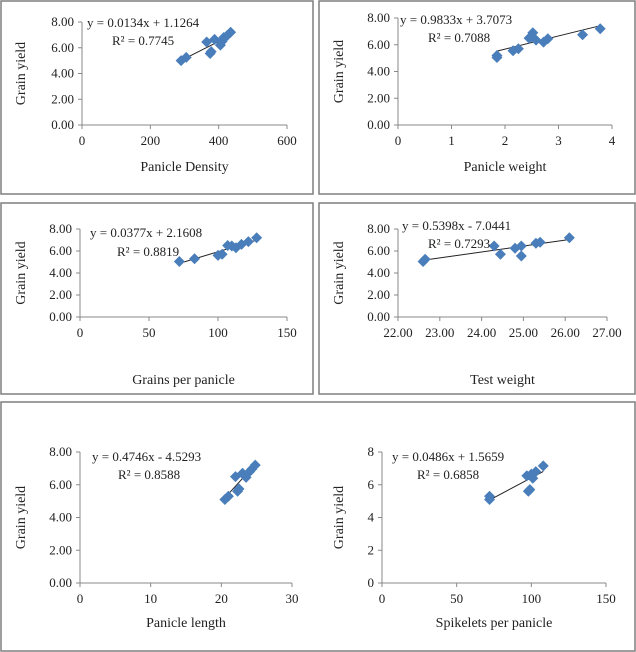  What do you see at coordinates (183, 380) in the screenshot?
I see `x-axis-title: Grains per panicle` at bounding box center [183, 380].